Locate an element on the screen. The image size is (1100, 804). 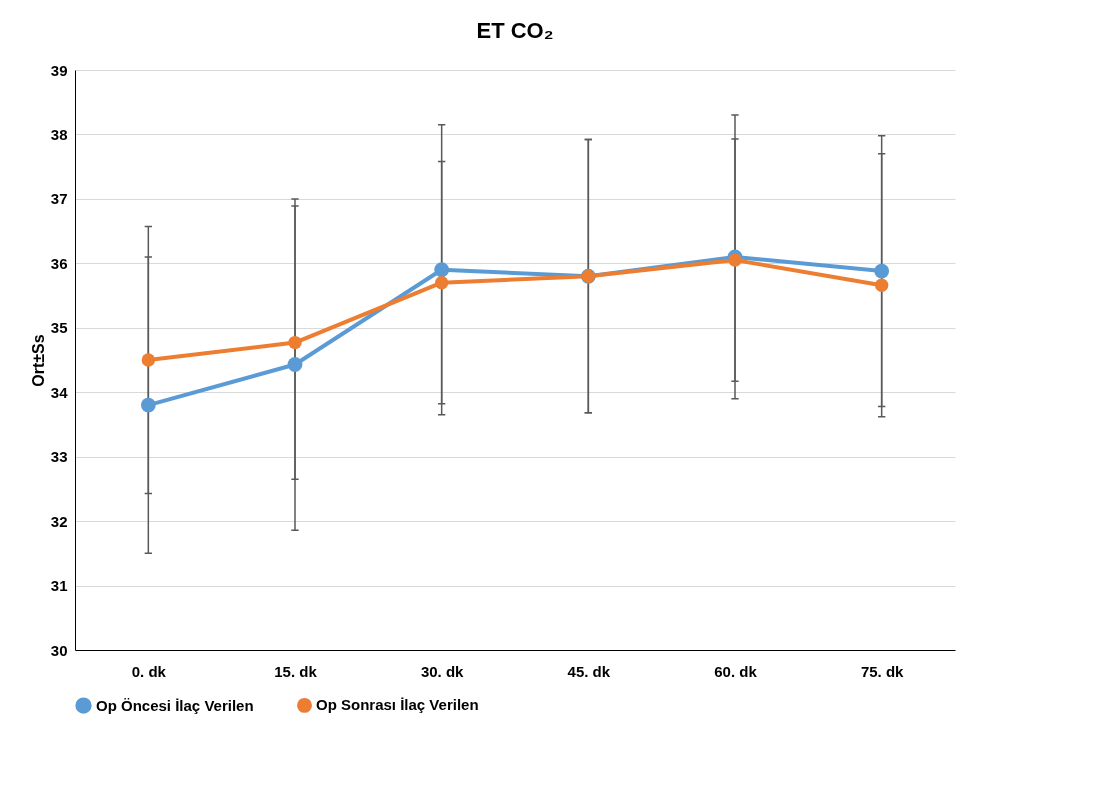
legend-label: Op Sonrası İlaç Verilen is located at coordinates (397, 705).